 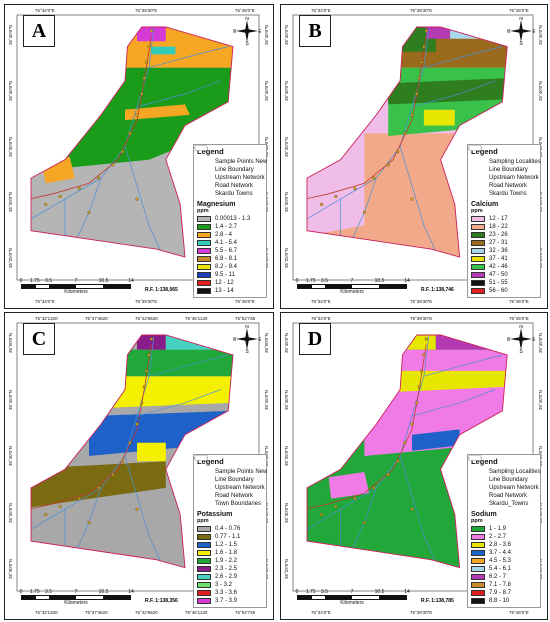 I want to click on scale-tick: 0, so click(x=297, y=281).